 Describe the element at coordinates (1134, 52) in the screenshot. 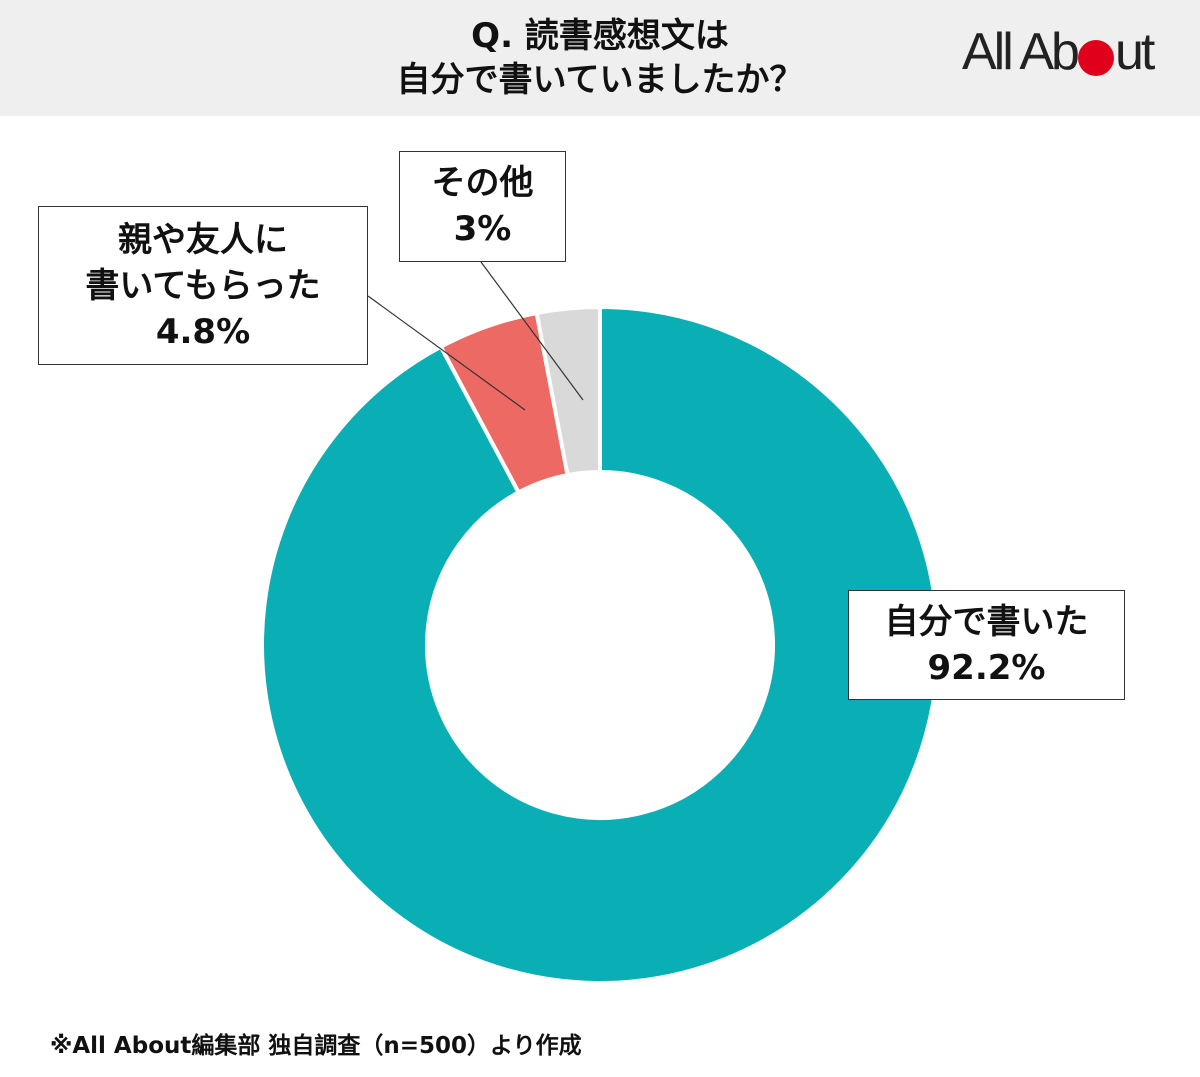

I see `logo-text-right: ut` at that location.